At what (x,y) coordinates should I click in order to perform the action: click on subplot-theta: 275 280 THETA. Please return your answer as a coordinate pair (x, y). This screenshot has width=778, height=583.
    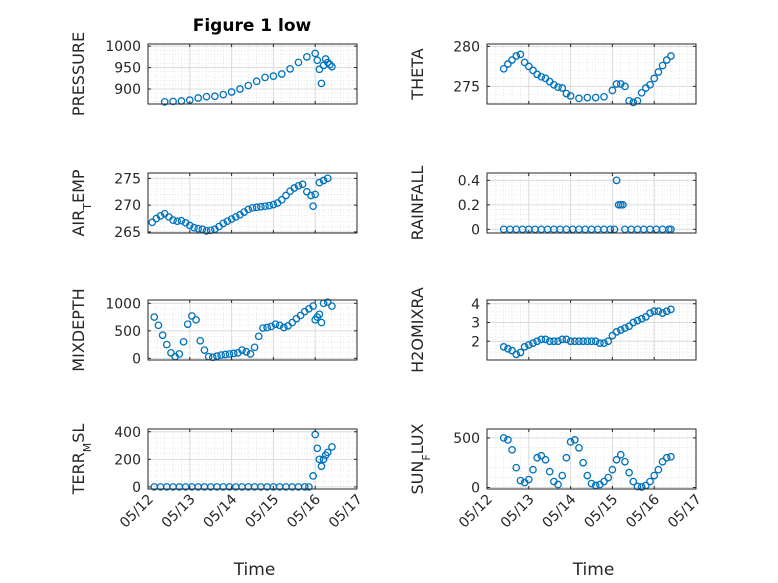
    Looking at the image, I should click on (552, 73).